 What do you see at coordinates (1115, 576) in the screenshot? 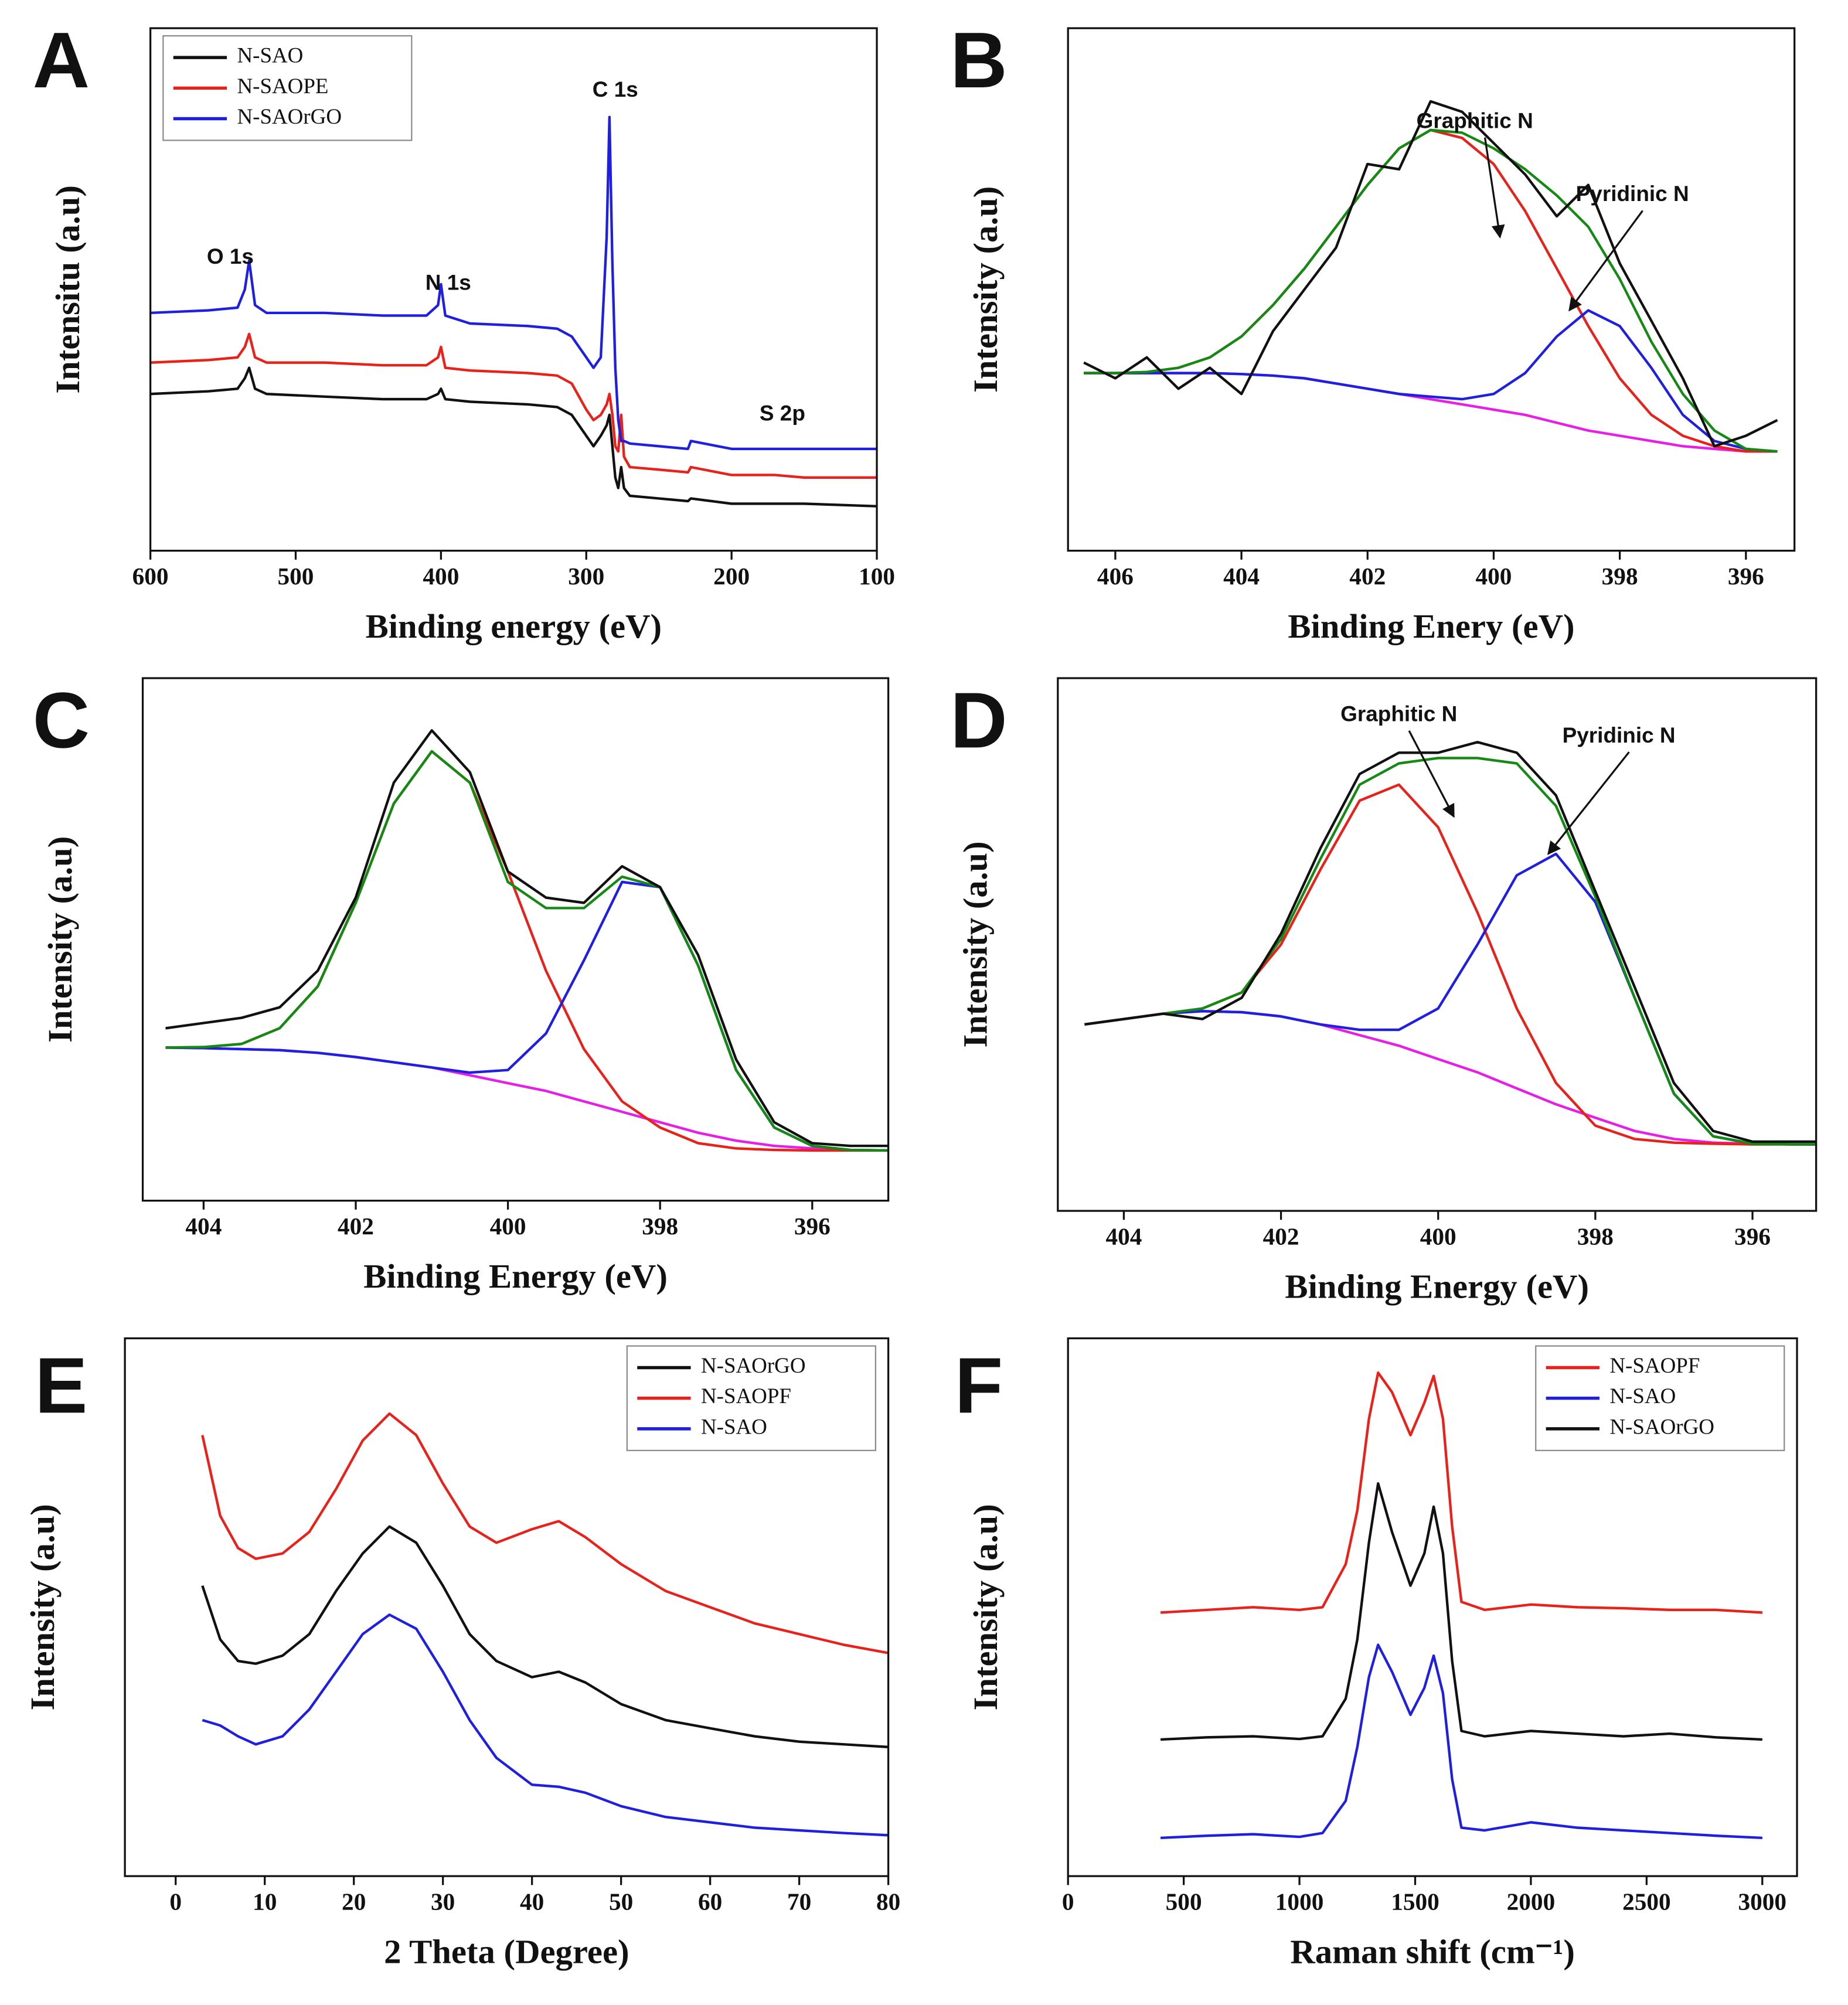
I see `x-tick-label: 406` at bounding box center [1115, 576].